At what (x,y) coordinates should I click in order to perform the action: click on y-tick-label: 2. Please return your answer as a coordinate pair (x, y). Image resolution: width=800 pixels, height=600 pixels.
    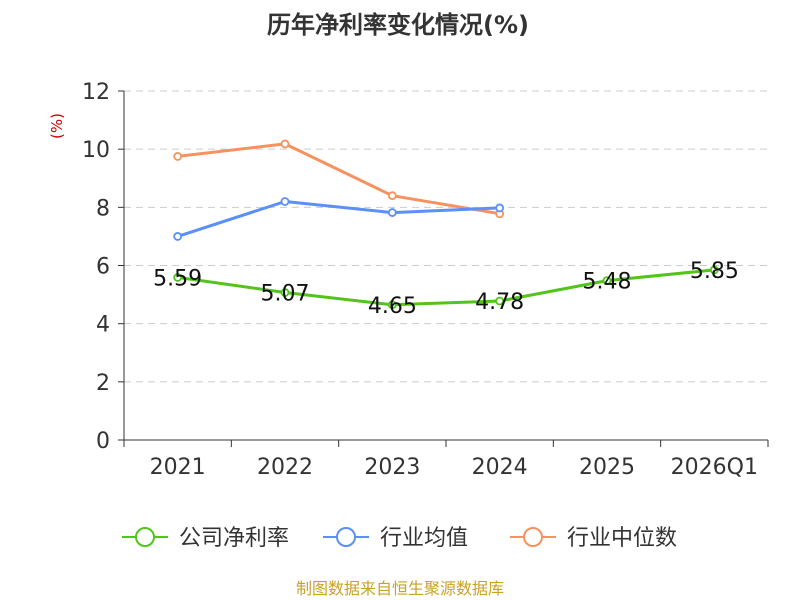
    Looking at the image, I should click on (103, 383).